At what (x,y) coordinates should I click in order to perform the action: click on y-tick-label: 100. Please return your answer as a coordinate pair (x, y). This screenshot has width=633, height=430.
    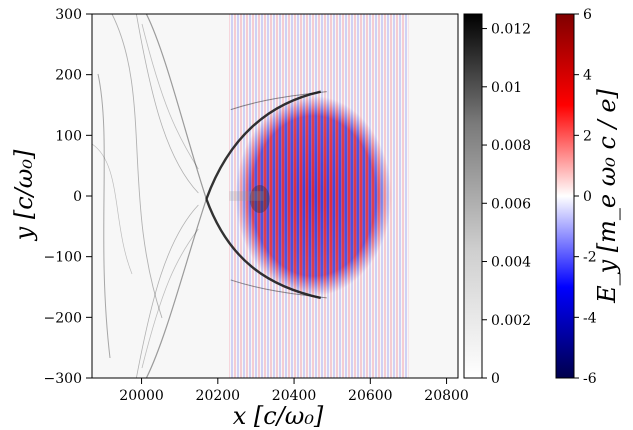
    Looking at the image, I should click on (68, 136).